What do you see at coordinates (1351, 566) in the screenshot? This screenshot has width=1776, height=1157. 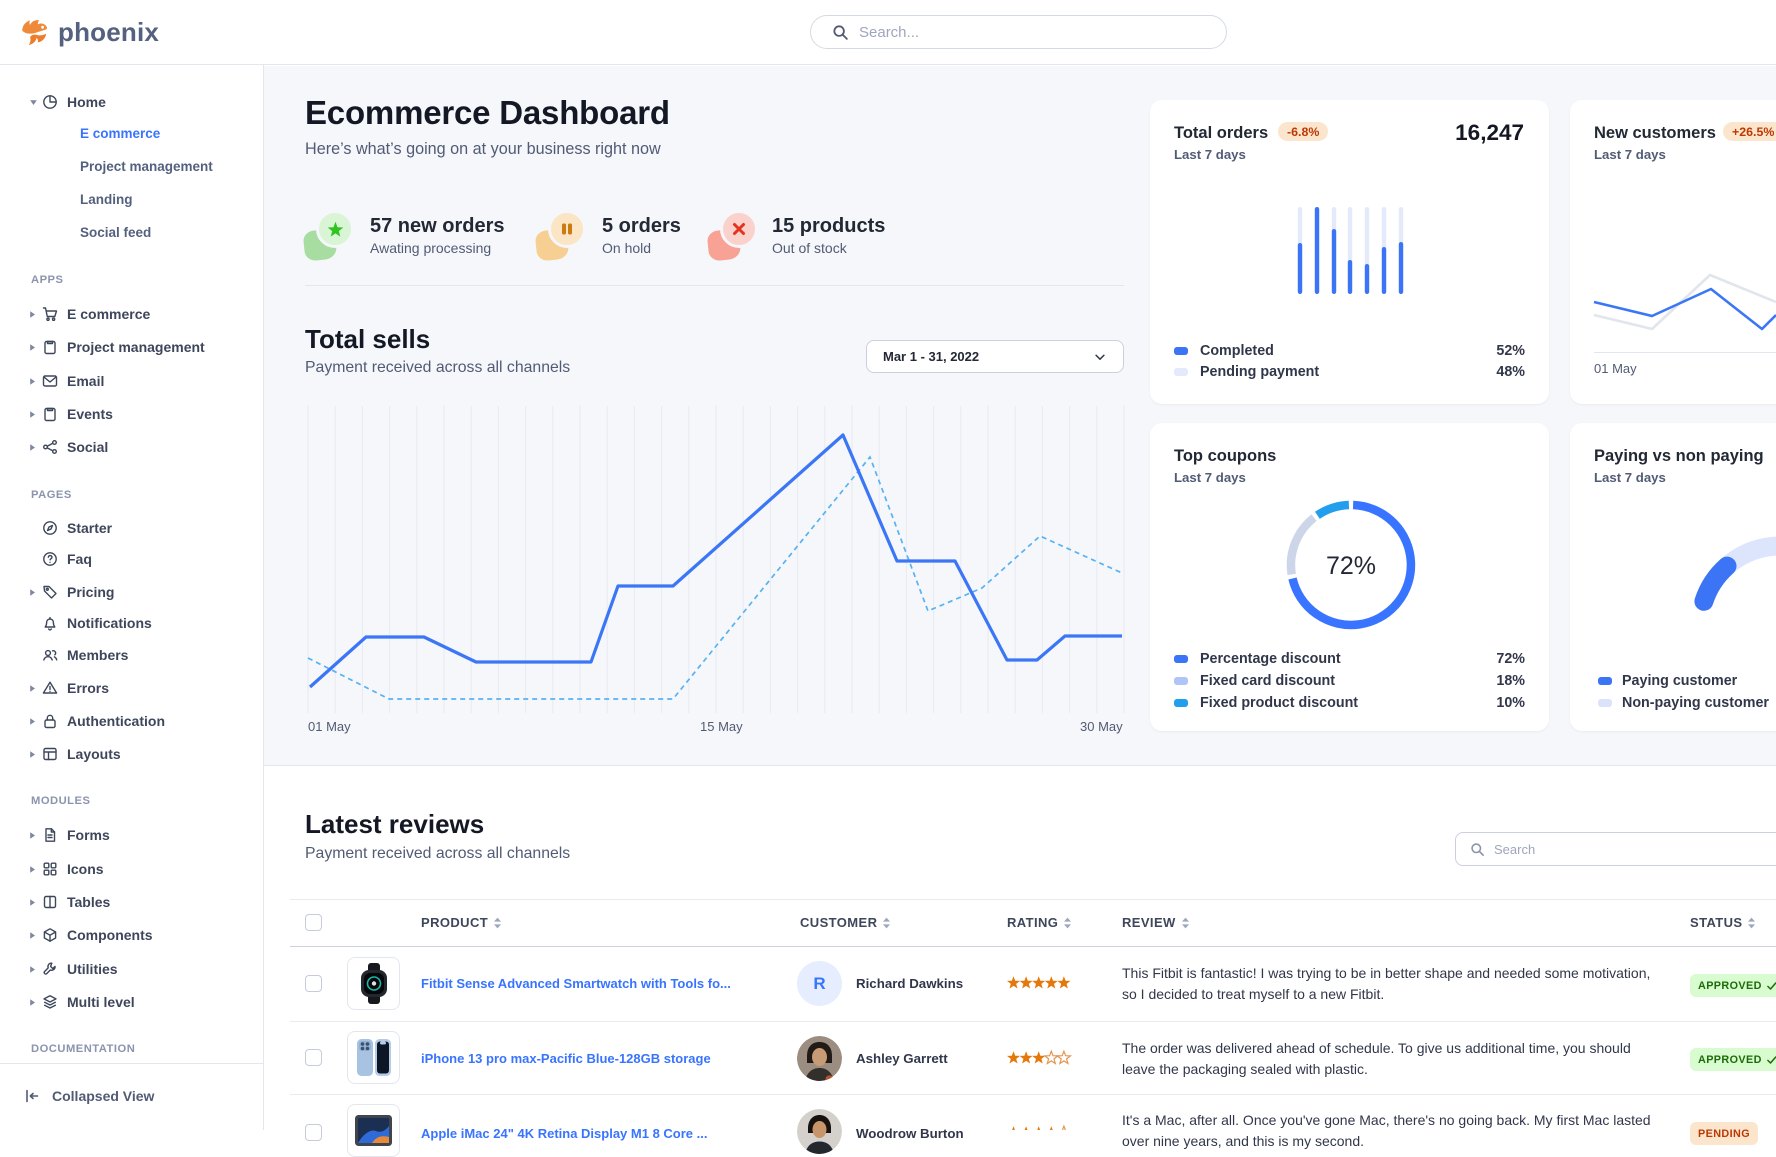 I see `svg-text: 72%` at bounding box center [1351, 566].